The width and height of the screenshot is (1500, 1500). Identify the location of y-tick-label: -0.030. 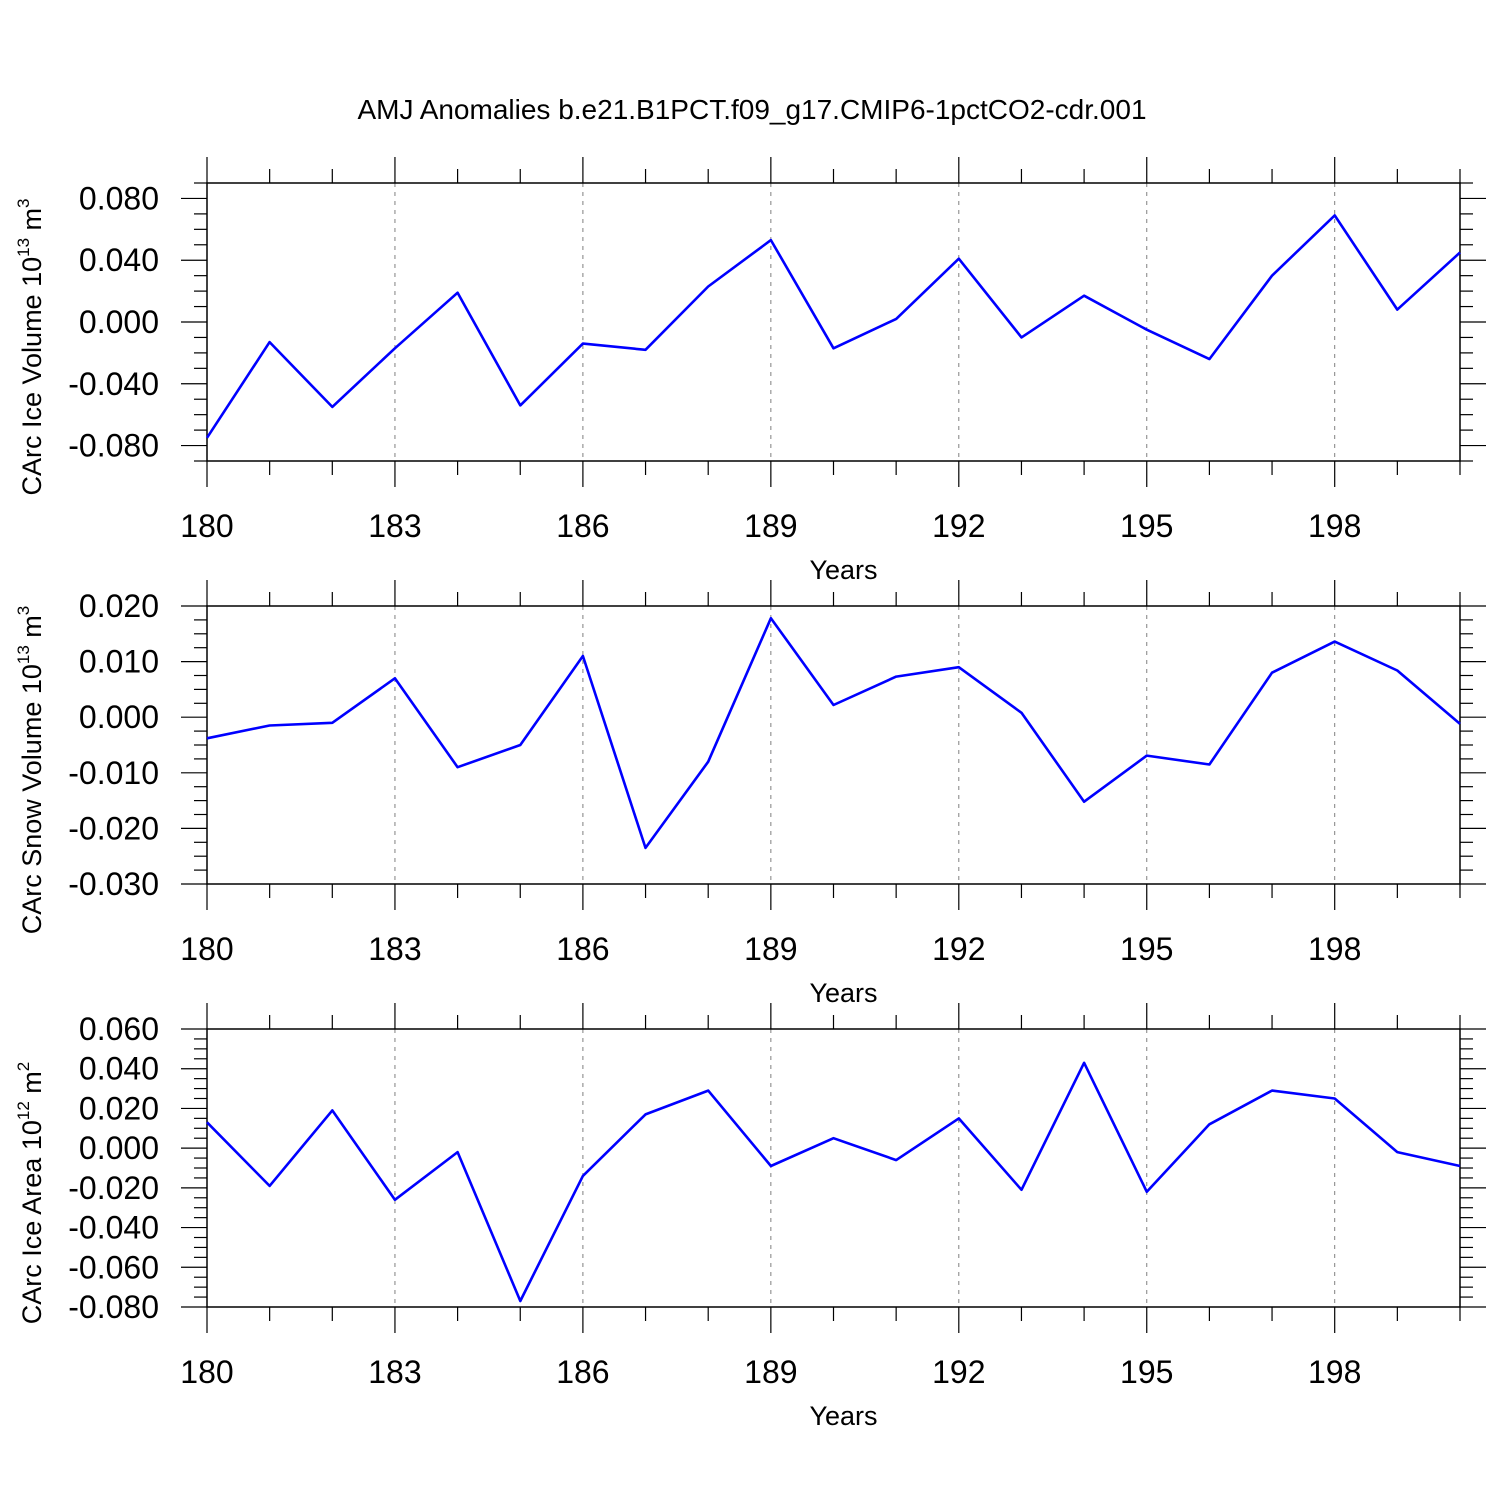
(113, 884).